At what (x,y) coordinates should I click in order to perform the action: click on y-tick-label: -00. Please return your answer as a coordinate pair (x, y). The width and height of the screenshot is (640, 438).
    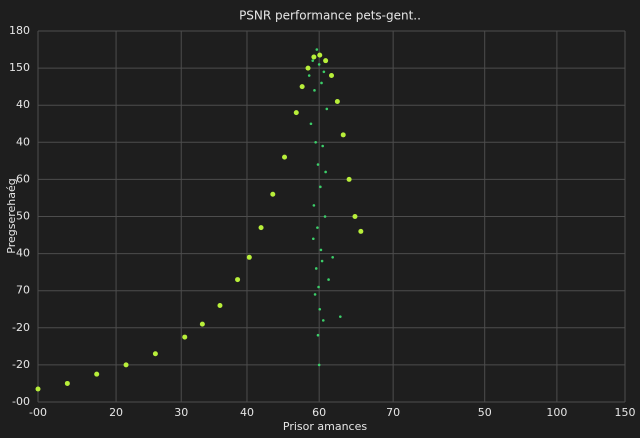
    Looking at the image, I should click on (21, 401).